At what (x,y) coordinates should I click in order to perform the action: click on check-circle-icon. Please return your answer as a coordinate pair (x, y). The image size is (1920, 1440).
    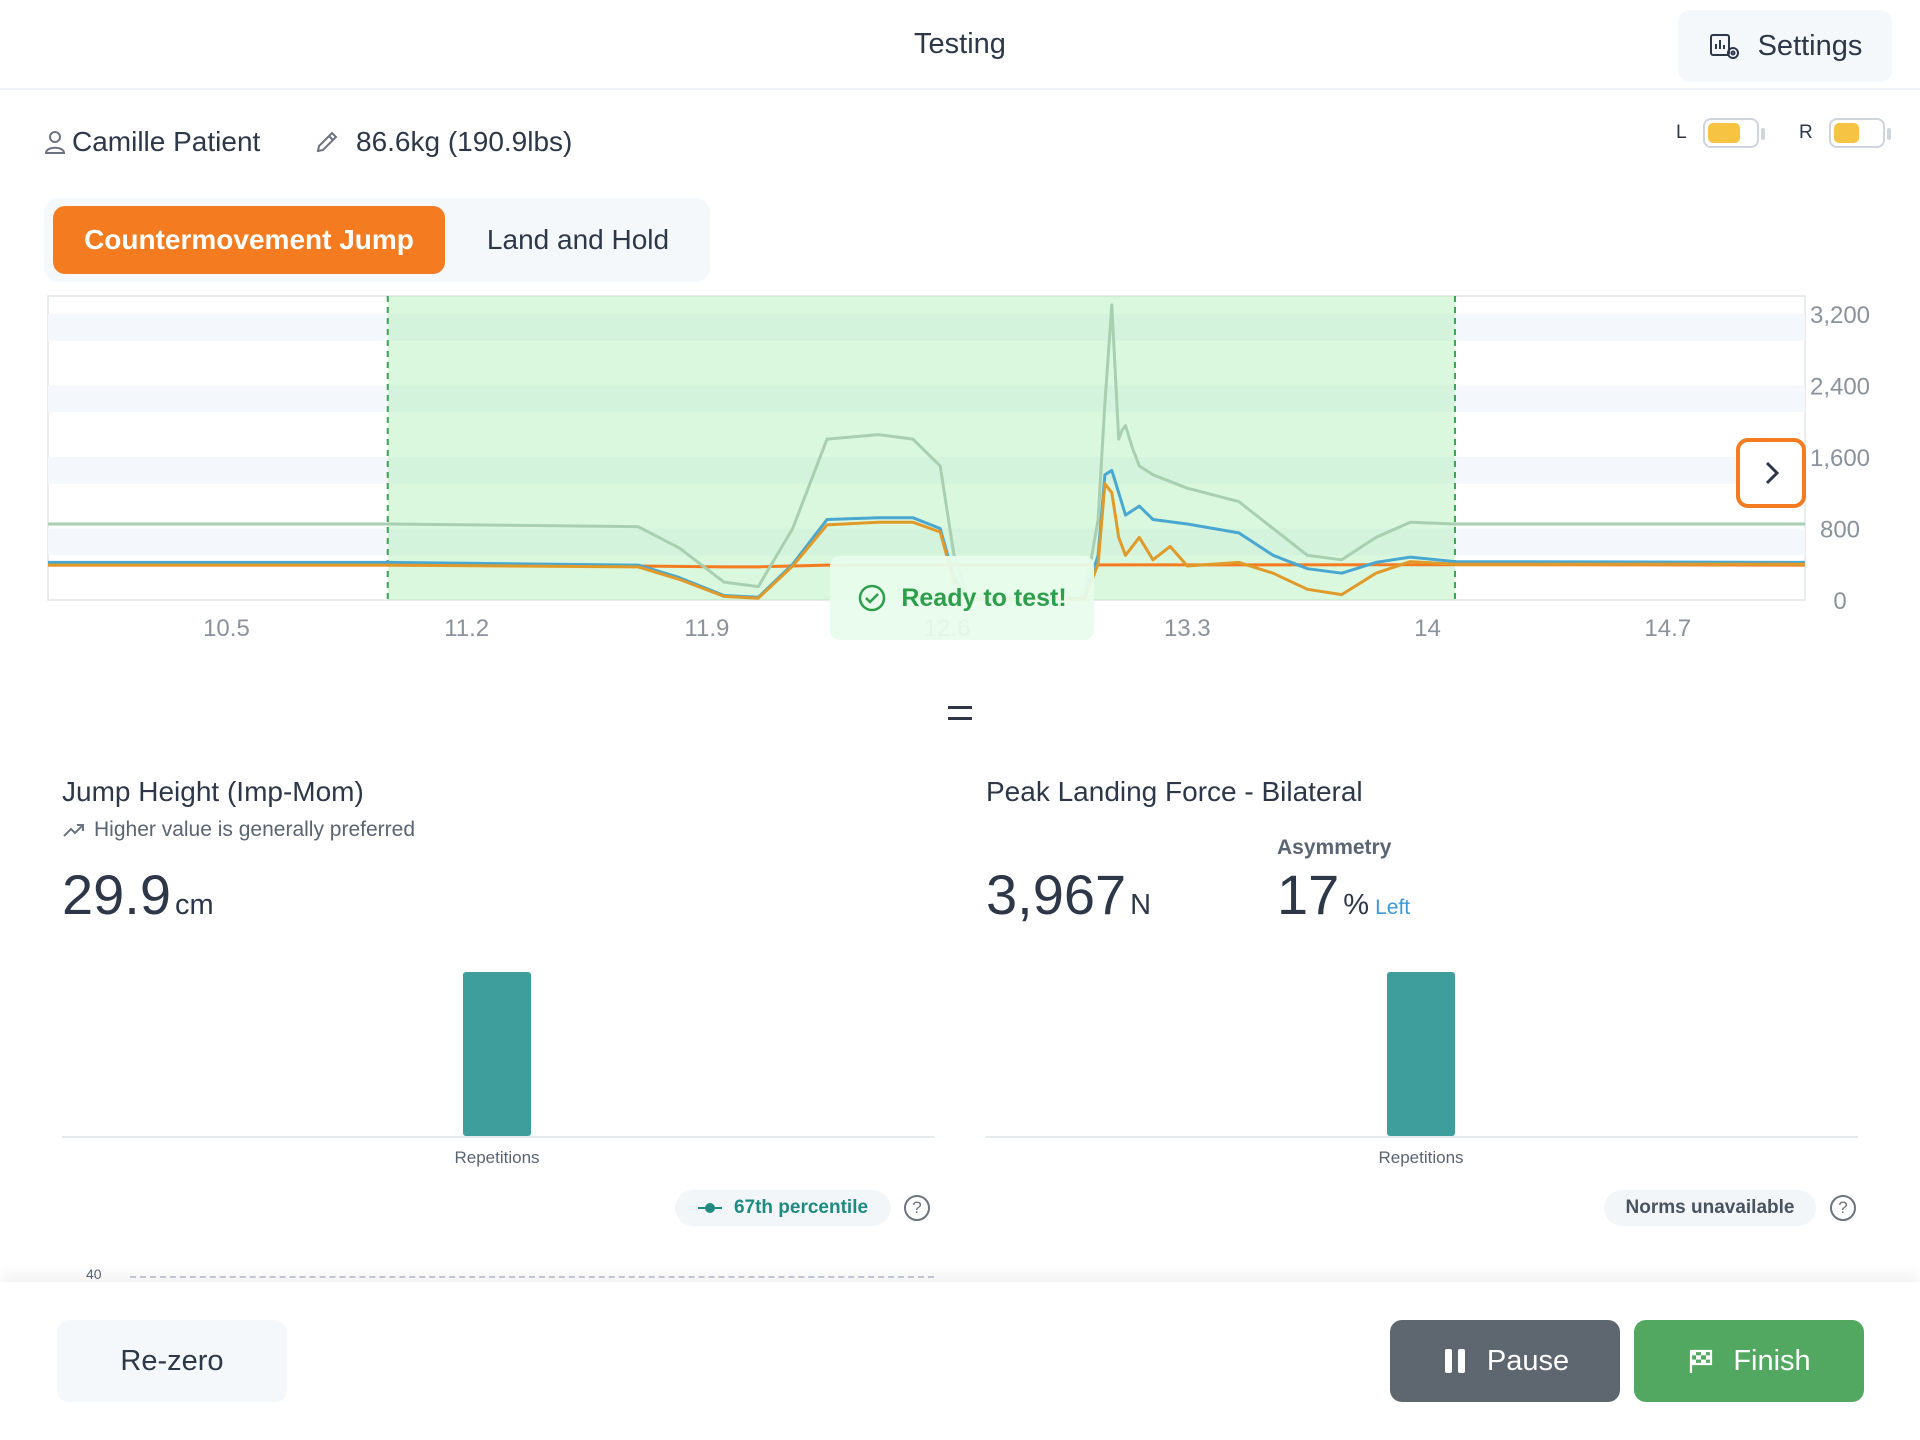
    Looking at the image, I should click on (872, 598).